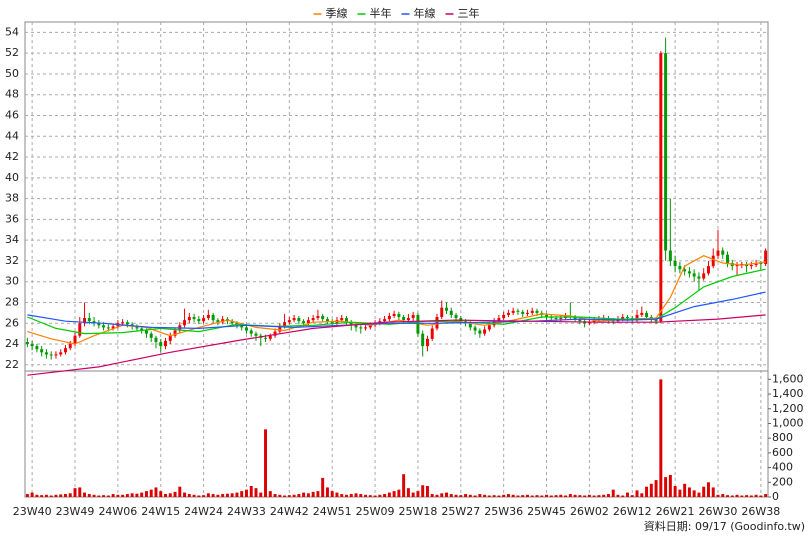  Describe the element at coordinates (782, 437) in the screenshot. I see `y2-tick-label: 800` at that location.